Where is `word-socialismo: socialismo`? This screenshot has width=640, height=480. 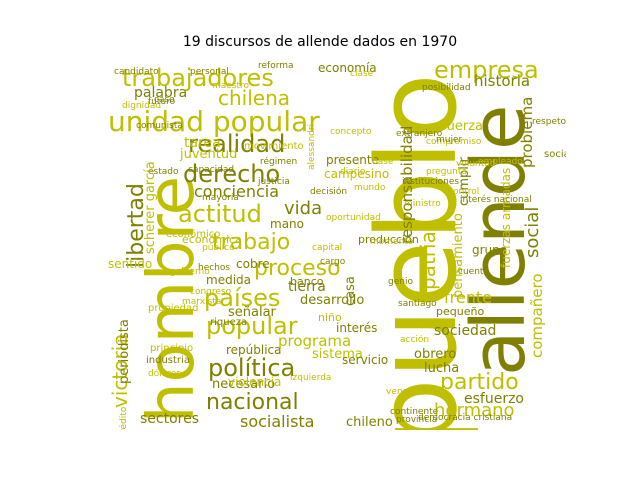
word-socialismo: socialismo is located at coordinates (555, 154).